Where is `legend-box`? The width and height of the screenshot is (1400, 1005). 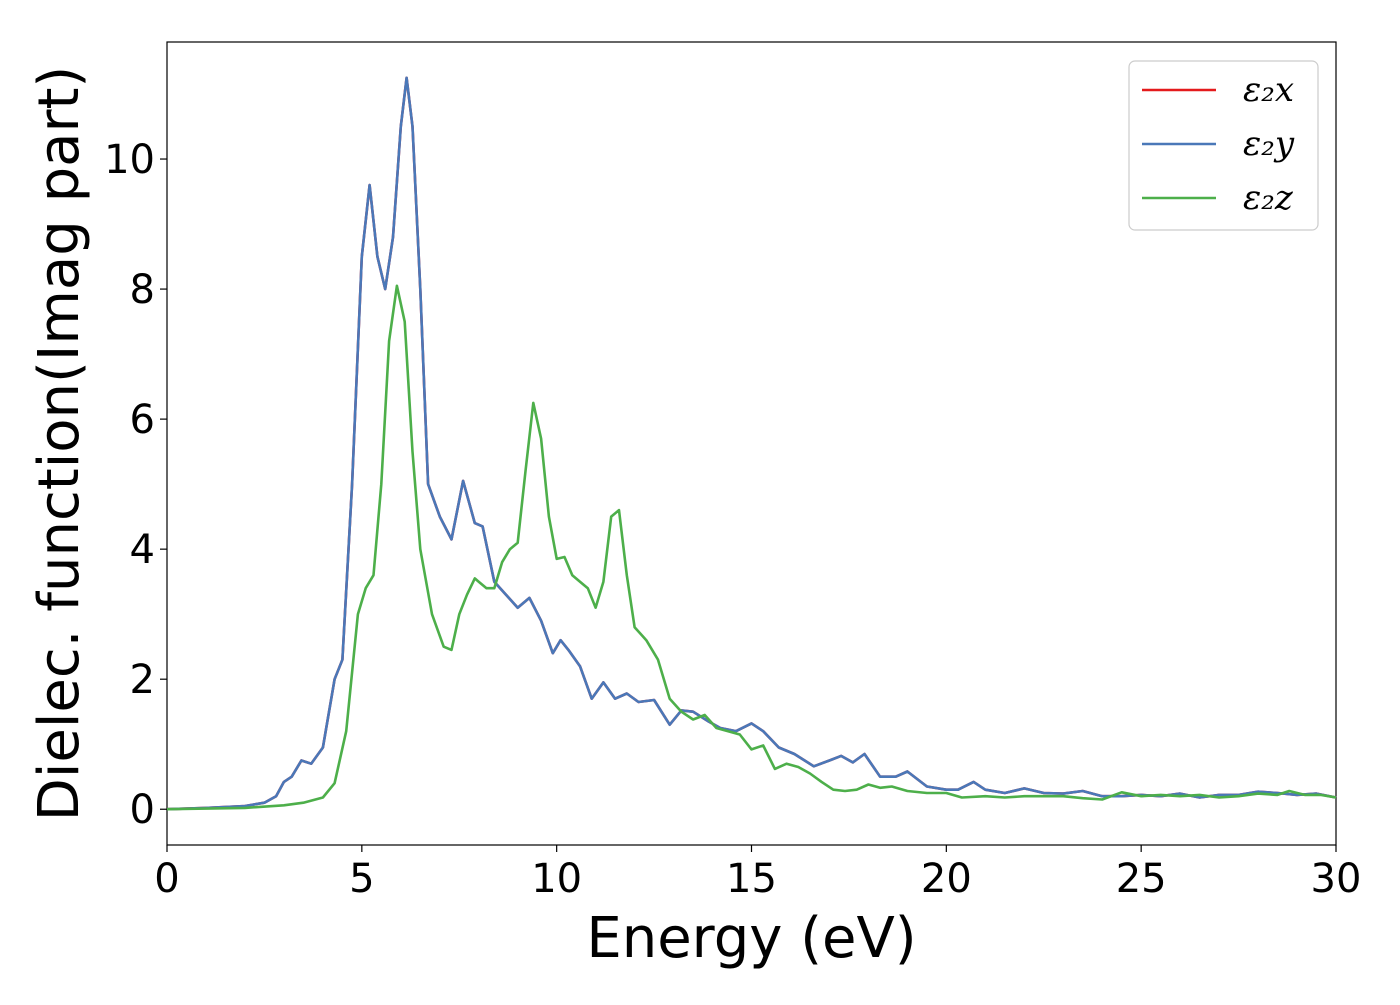 legend-box is located at coordinates (1223, 145).